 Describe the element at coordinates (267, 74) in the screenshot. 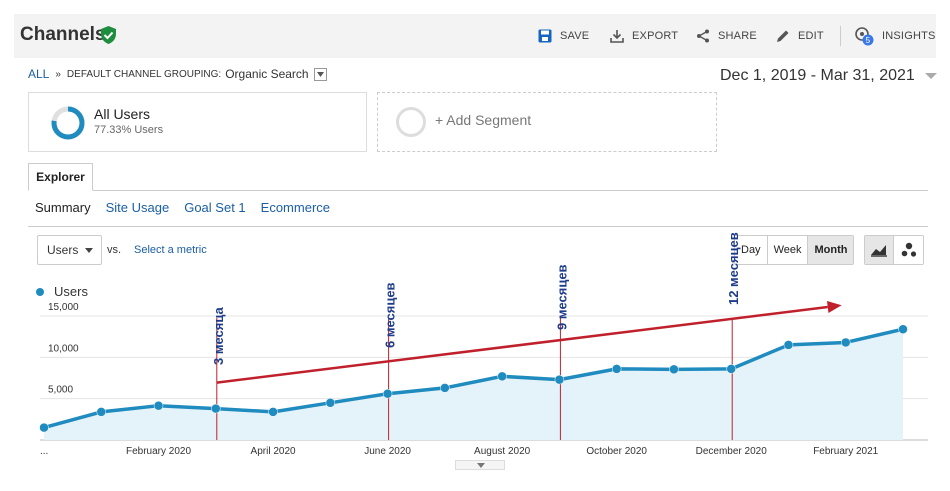

I see `breadcrumb-value: Organic Search` at that location.